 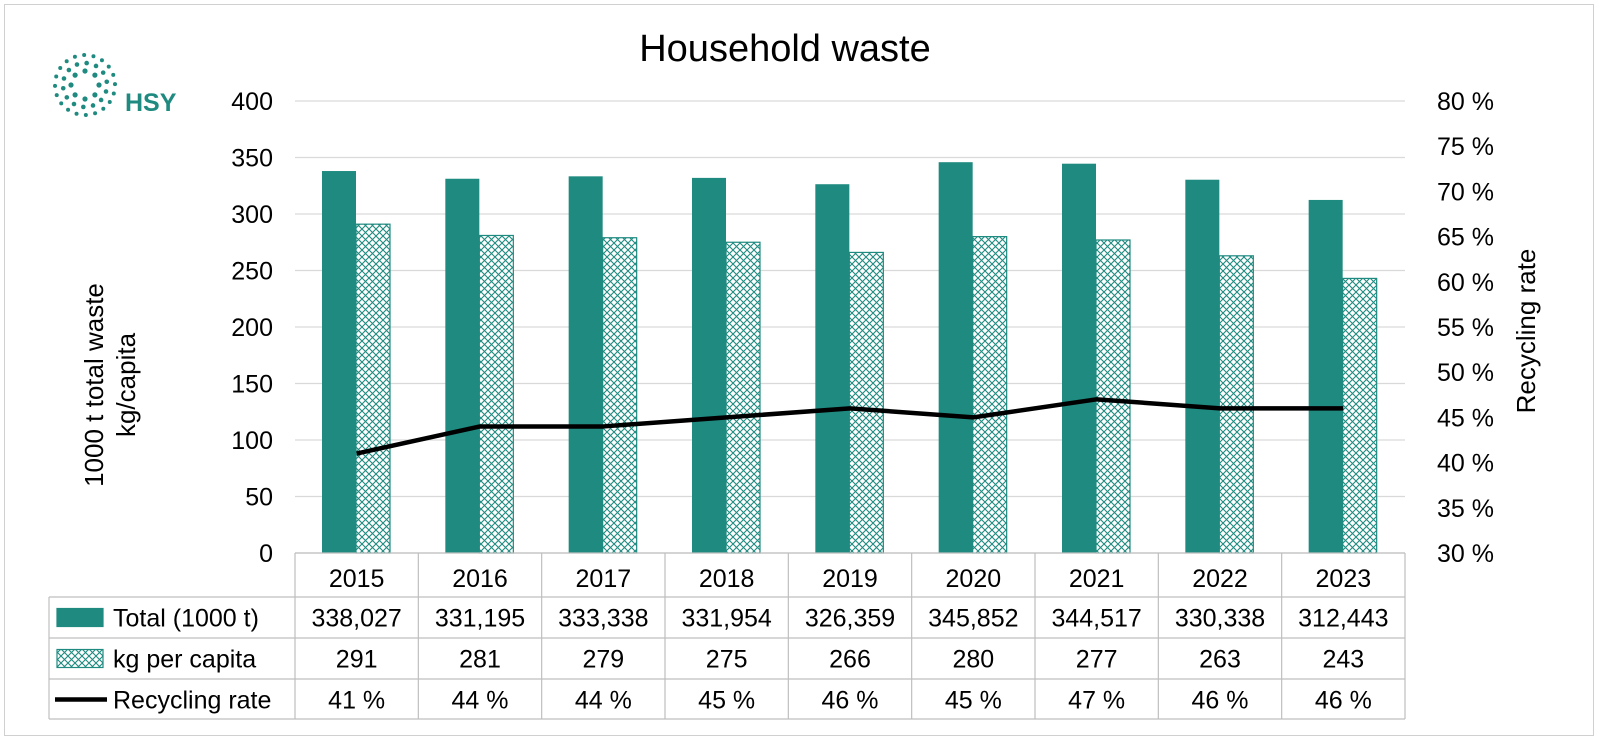 I want to click on bar-total-2019, so click(x=832, y=368).